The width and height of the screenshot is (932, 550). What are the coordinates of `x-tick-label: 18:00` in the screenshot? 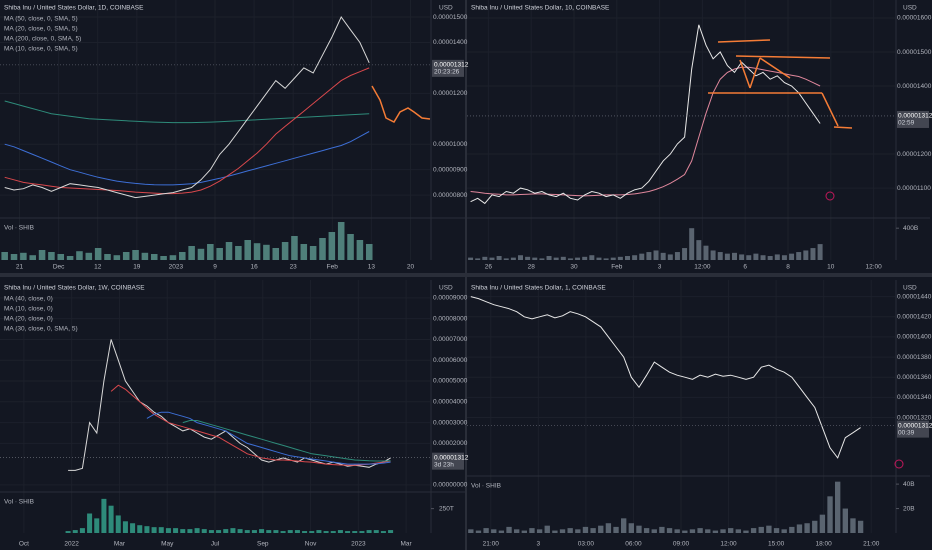 It's located at (824, 544).